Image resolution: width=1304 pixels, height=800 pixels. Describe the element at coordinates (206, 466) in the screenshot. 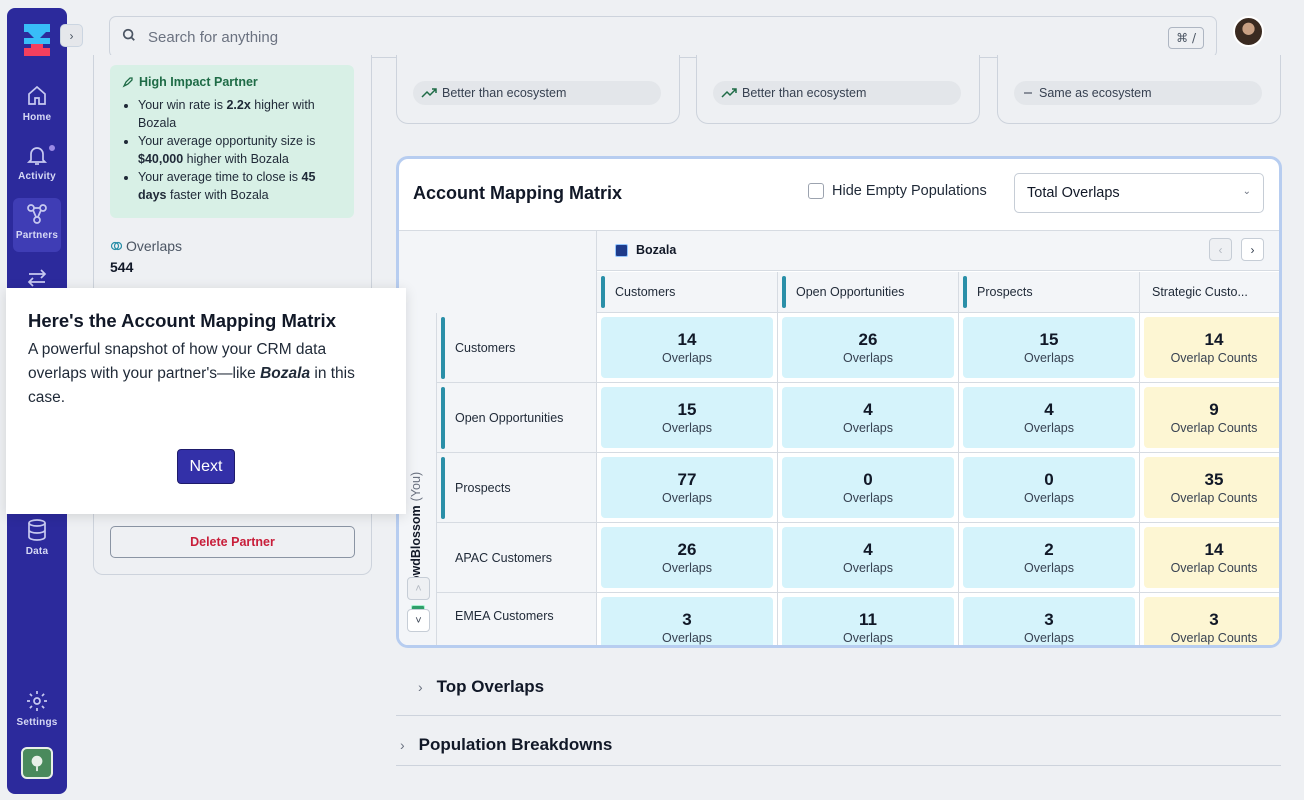

I see `next-button: Next` at that location.